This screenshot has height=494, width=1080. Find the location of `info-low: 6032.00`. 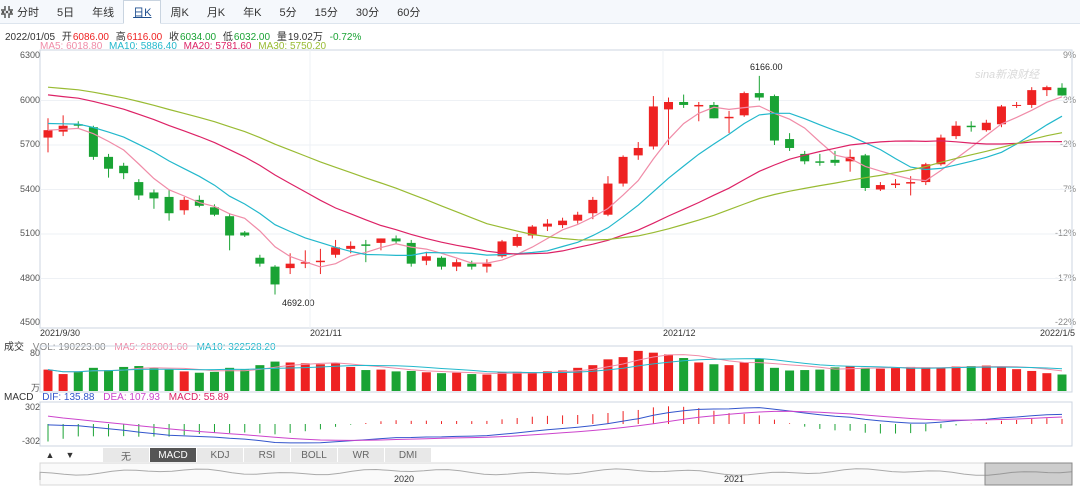

info-low: 6032.00 is located at coordinates (252, 37).